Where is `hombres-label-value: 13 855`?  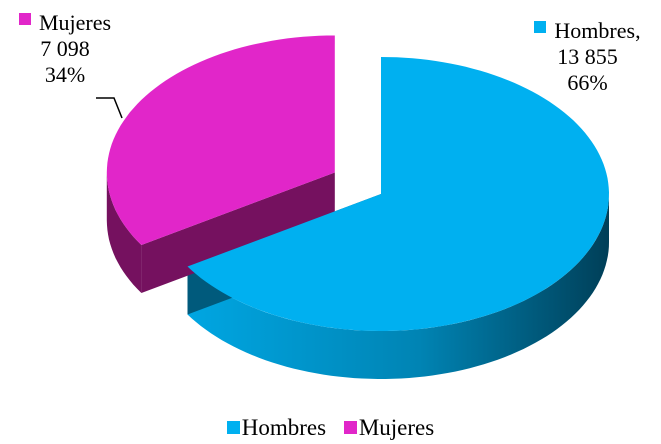 hombres-label-value: 13 855 is located at coordinates (587, 56).